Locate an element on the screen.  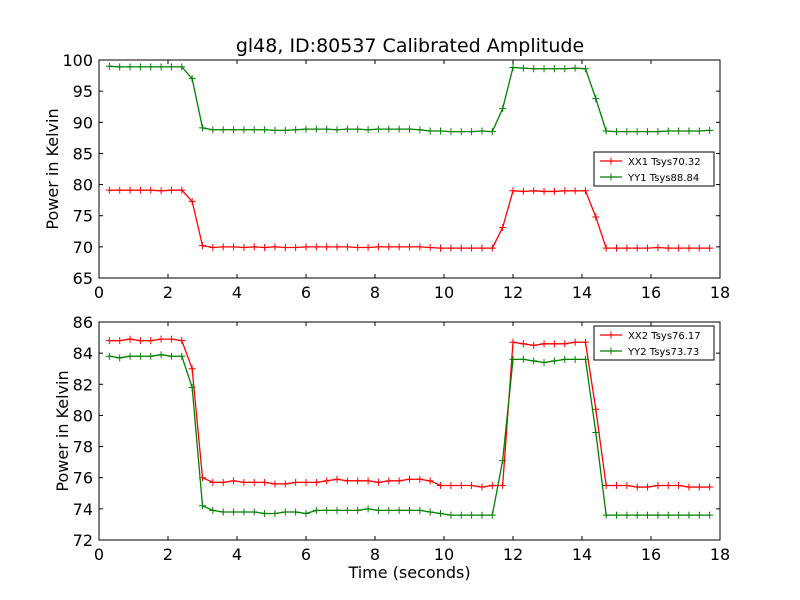
y-tick-label: 90 is located at coordinates (83, 122).